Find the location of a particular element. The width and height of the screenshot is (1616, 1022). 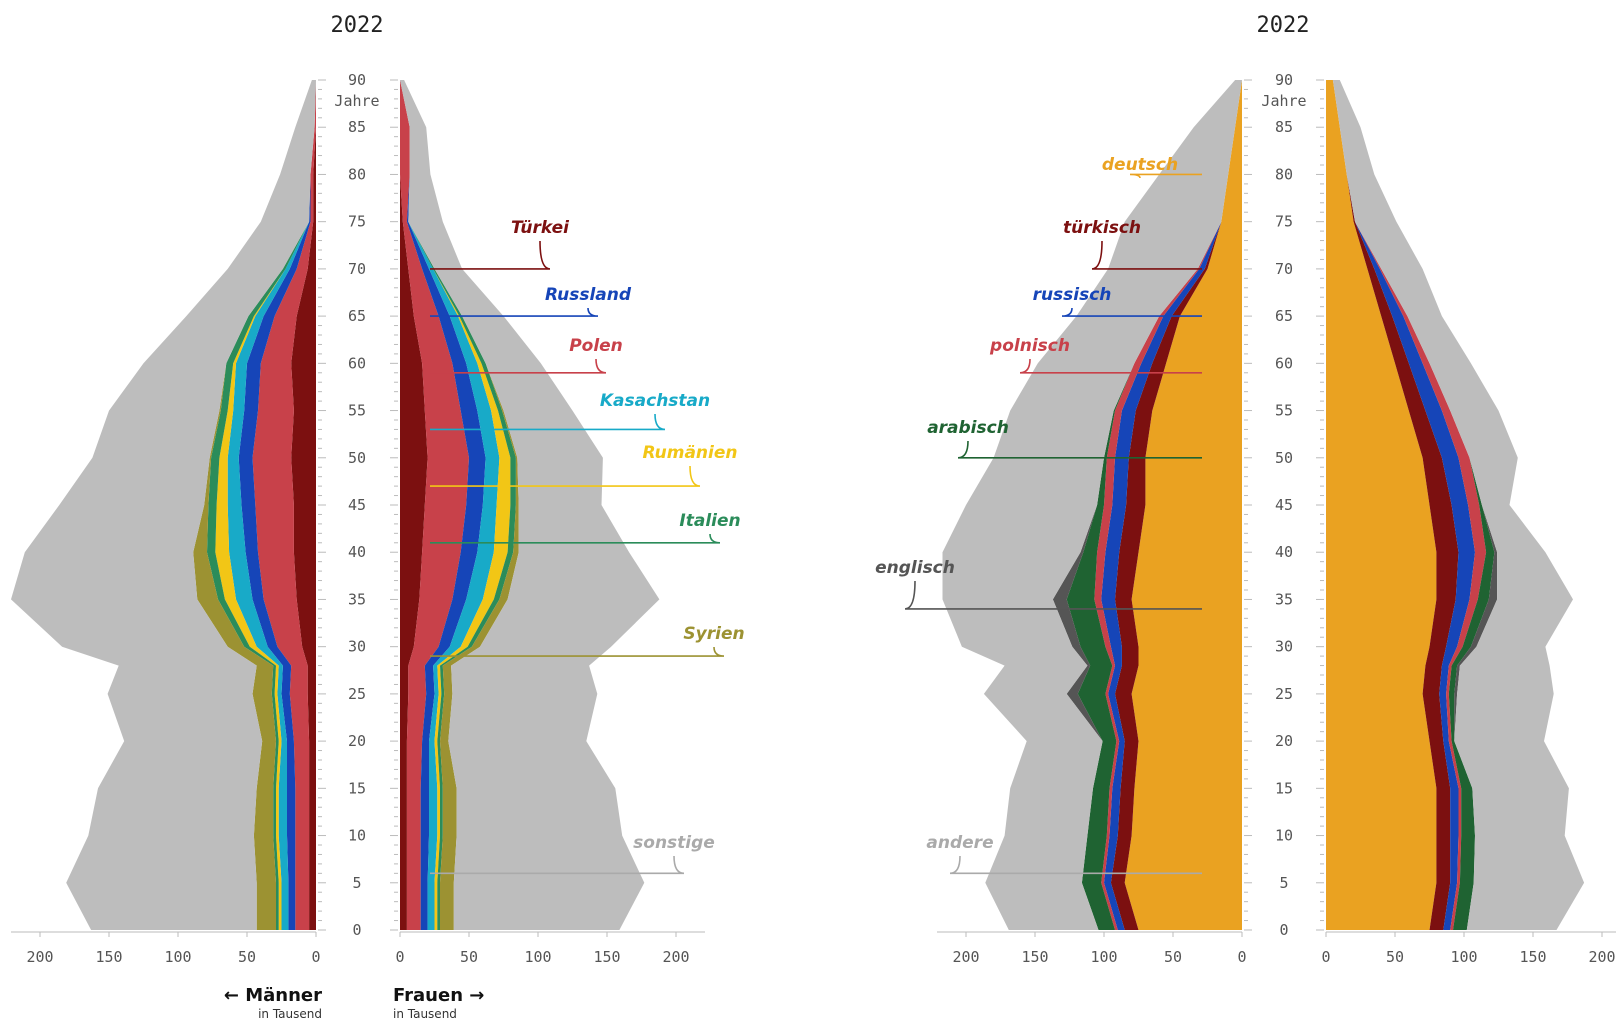

area-women-polnisch is located at coordinates (1409, 505).